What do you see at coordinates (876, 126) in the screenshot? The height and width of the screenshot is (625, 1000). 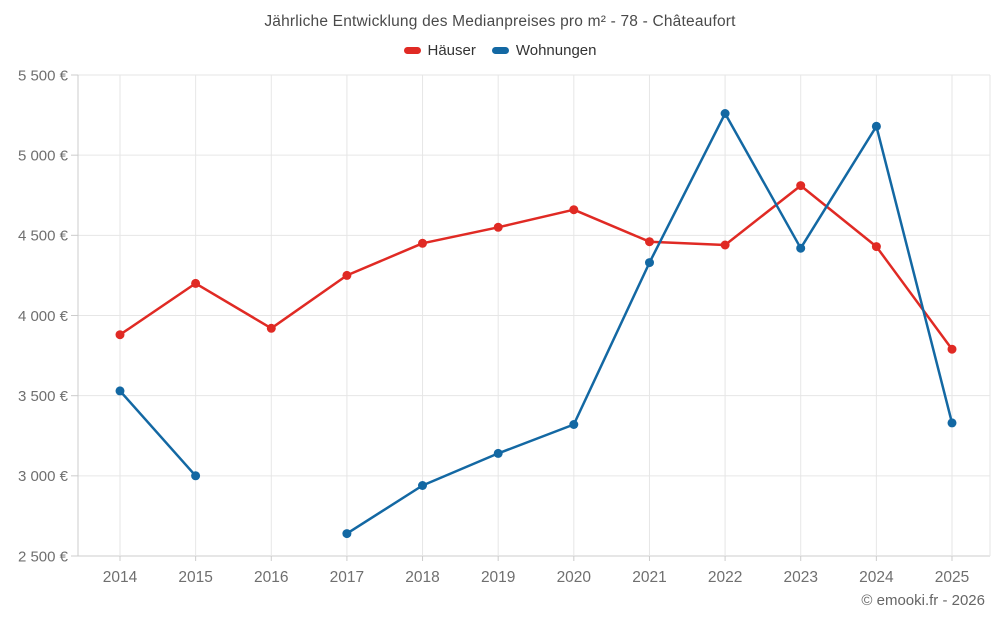 I see `point-wohnungen-2024` at bounding box center [876, 126].